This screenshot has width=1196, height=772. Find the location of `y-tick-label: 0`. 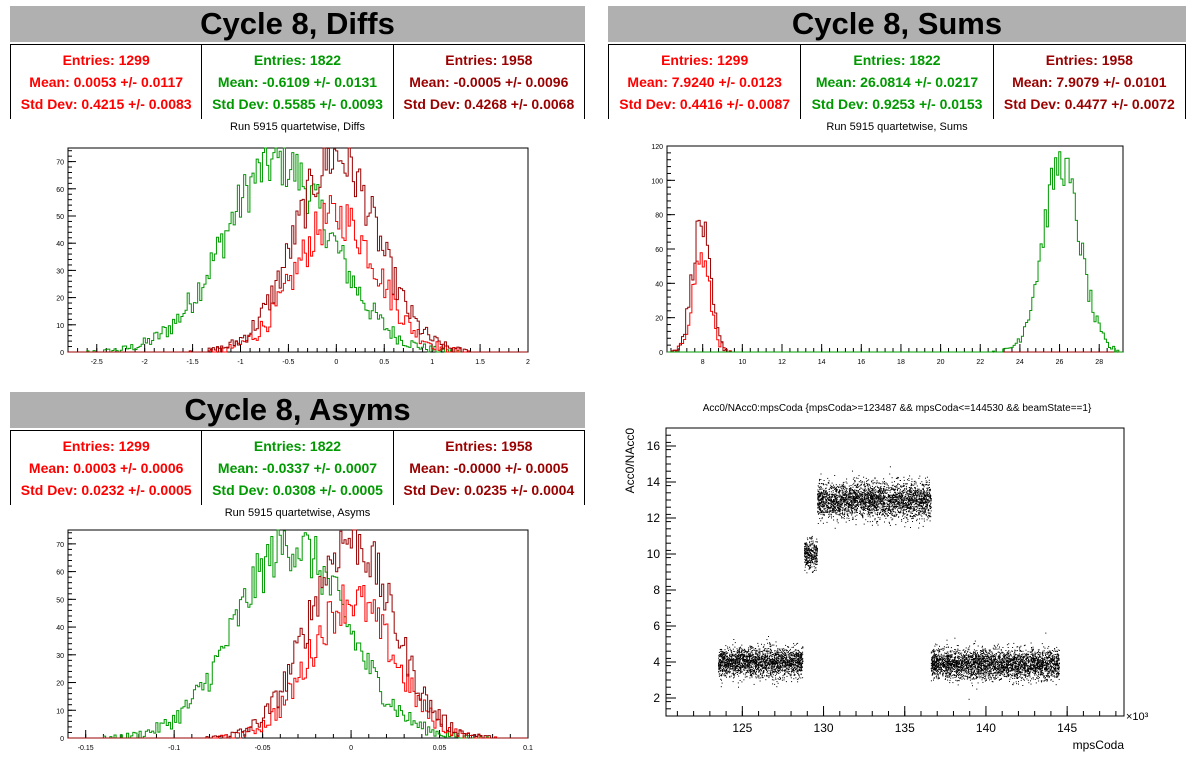

y-tick-label: 0 is located at coordinates (62, 353).